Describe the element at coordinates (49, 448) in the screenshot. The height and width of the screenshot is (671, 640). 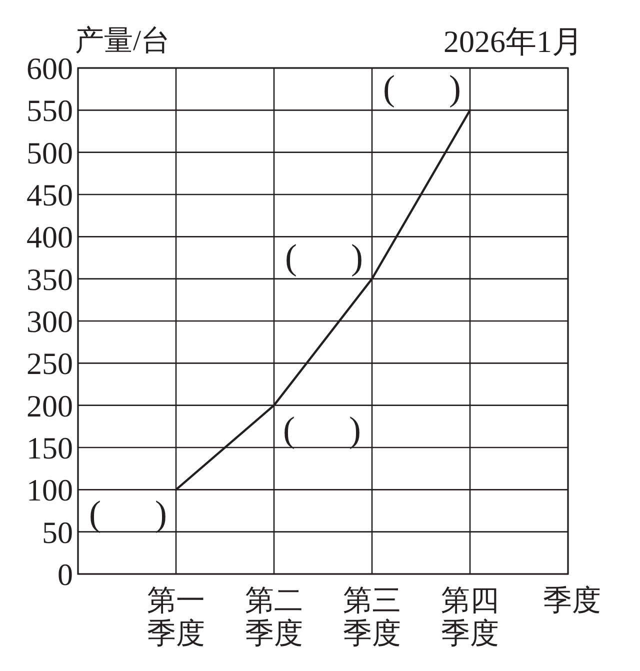
I see `y-tick-label: 150` at that location.